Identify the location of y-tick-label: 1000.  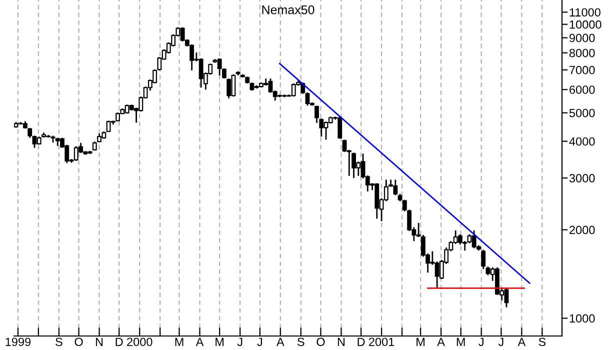
(582, 318).